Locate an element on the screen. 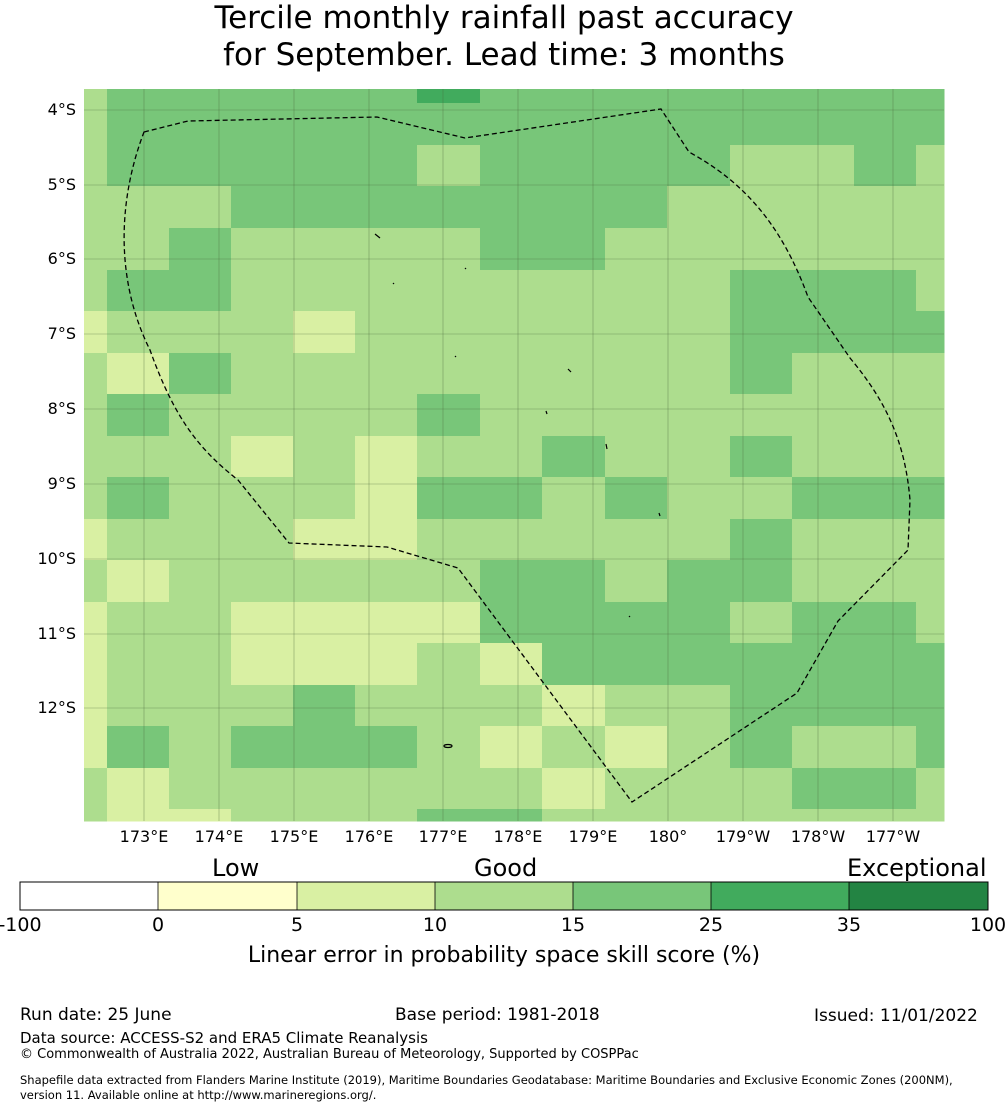  colorbar-tick-label: 5 is located at coordinates (297, 925).